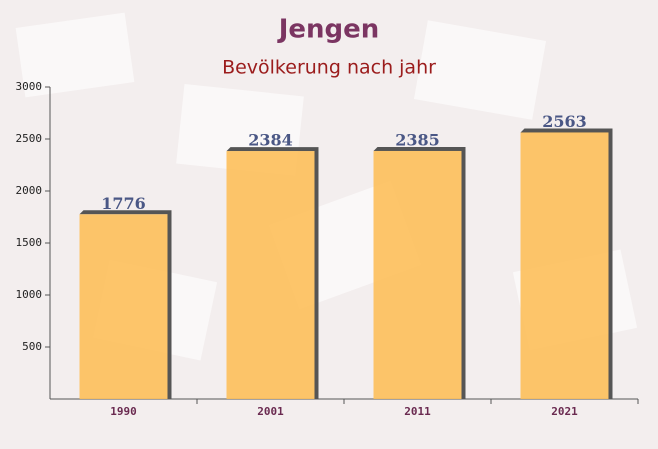 The width and height of the screenshot is (658, 449). Describe the element at coordinates (32, 346) in the screenshot. I see `y-tick-label: 500` at that location.